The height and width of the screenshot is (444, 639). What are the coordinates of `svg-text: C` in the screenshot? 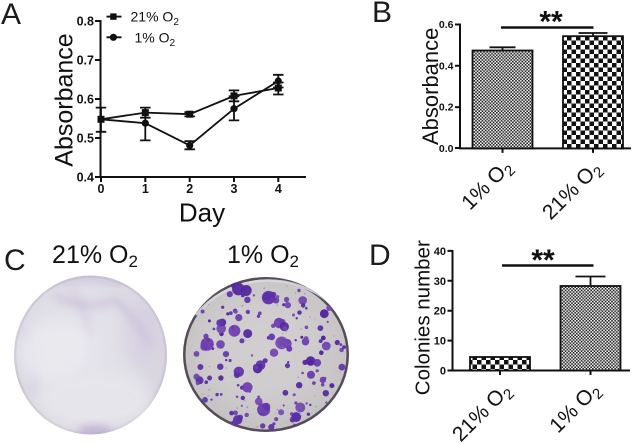 It's located at (15, 260).